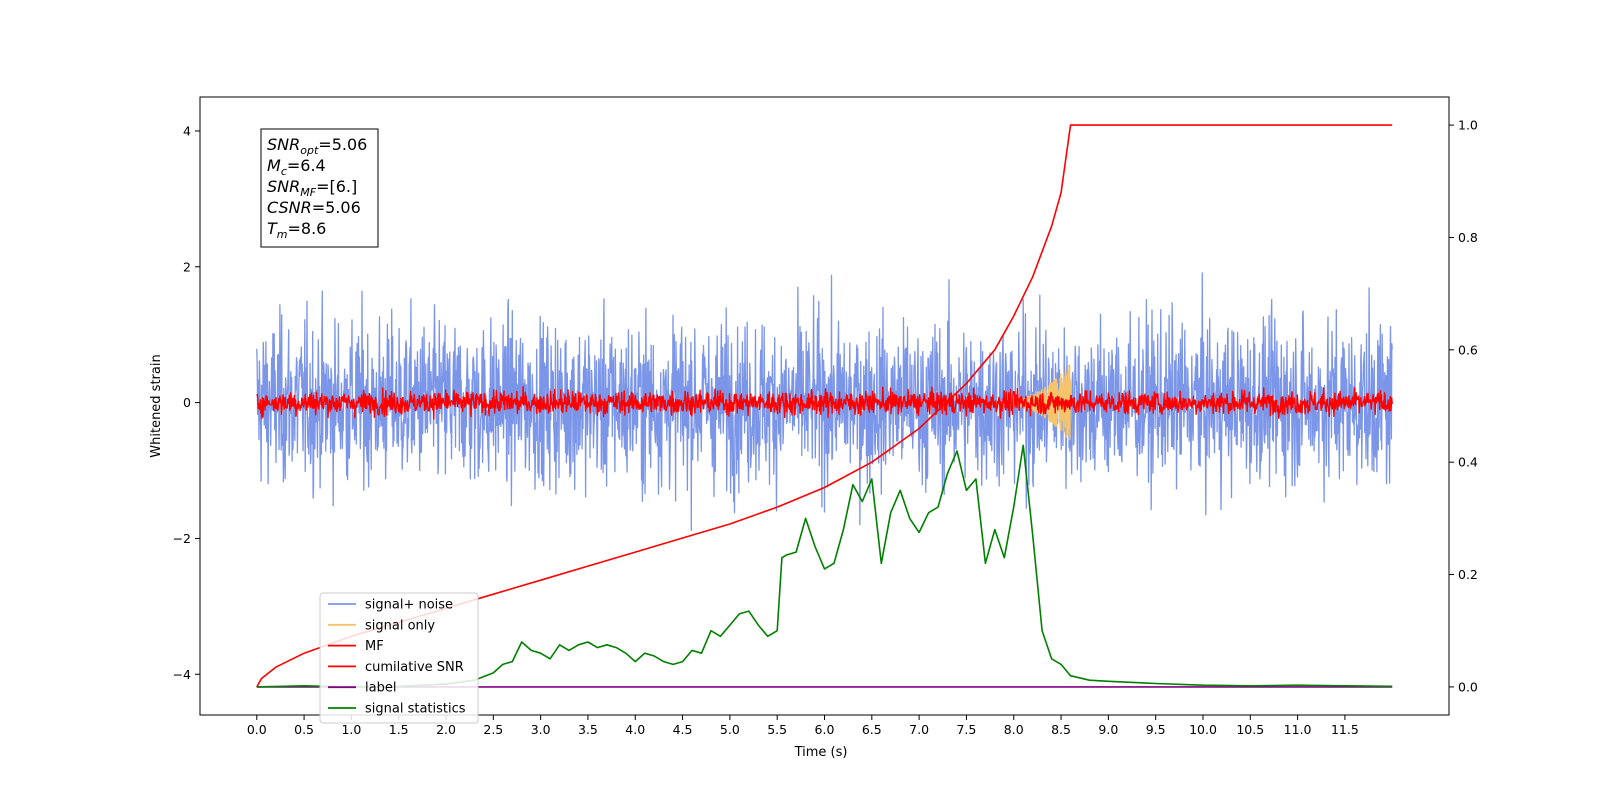  Describe the element at coordinates (399, 729) in the screenshot. I see `x-tick-label: 1.5` at that location.